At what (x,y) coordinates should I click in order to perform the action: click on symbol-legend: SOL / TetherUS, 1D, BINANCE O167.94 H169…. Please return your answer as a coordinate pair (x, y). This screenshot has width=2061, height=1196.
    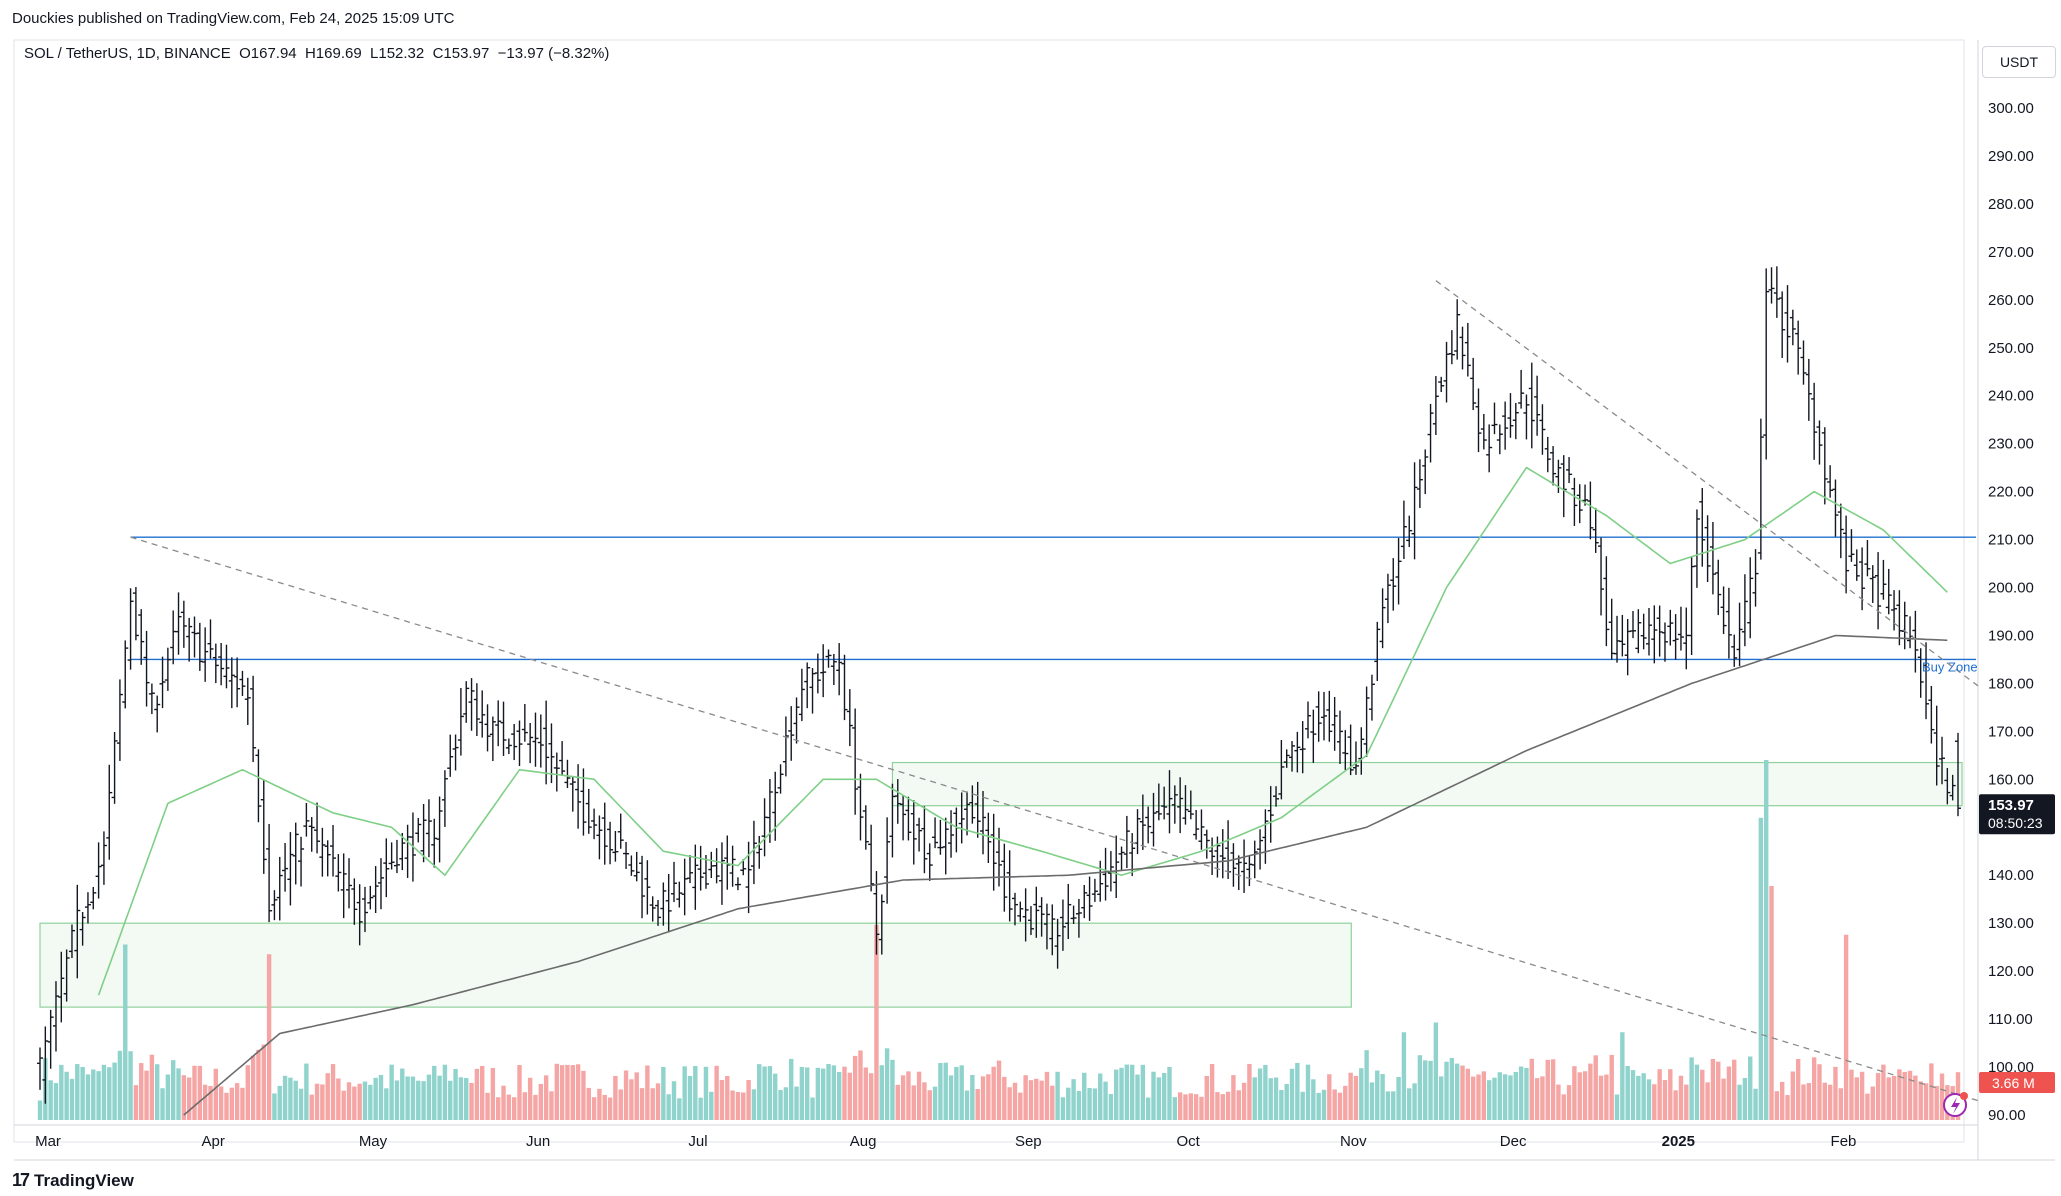
    Looking at the image, I should click on (316, 53).